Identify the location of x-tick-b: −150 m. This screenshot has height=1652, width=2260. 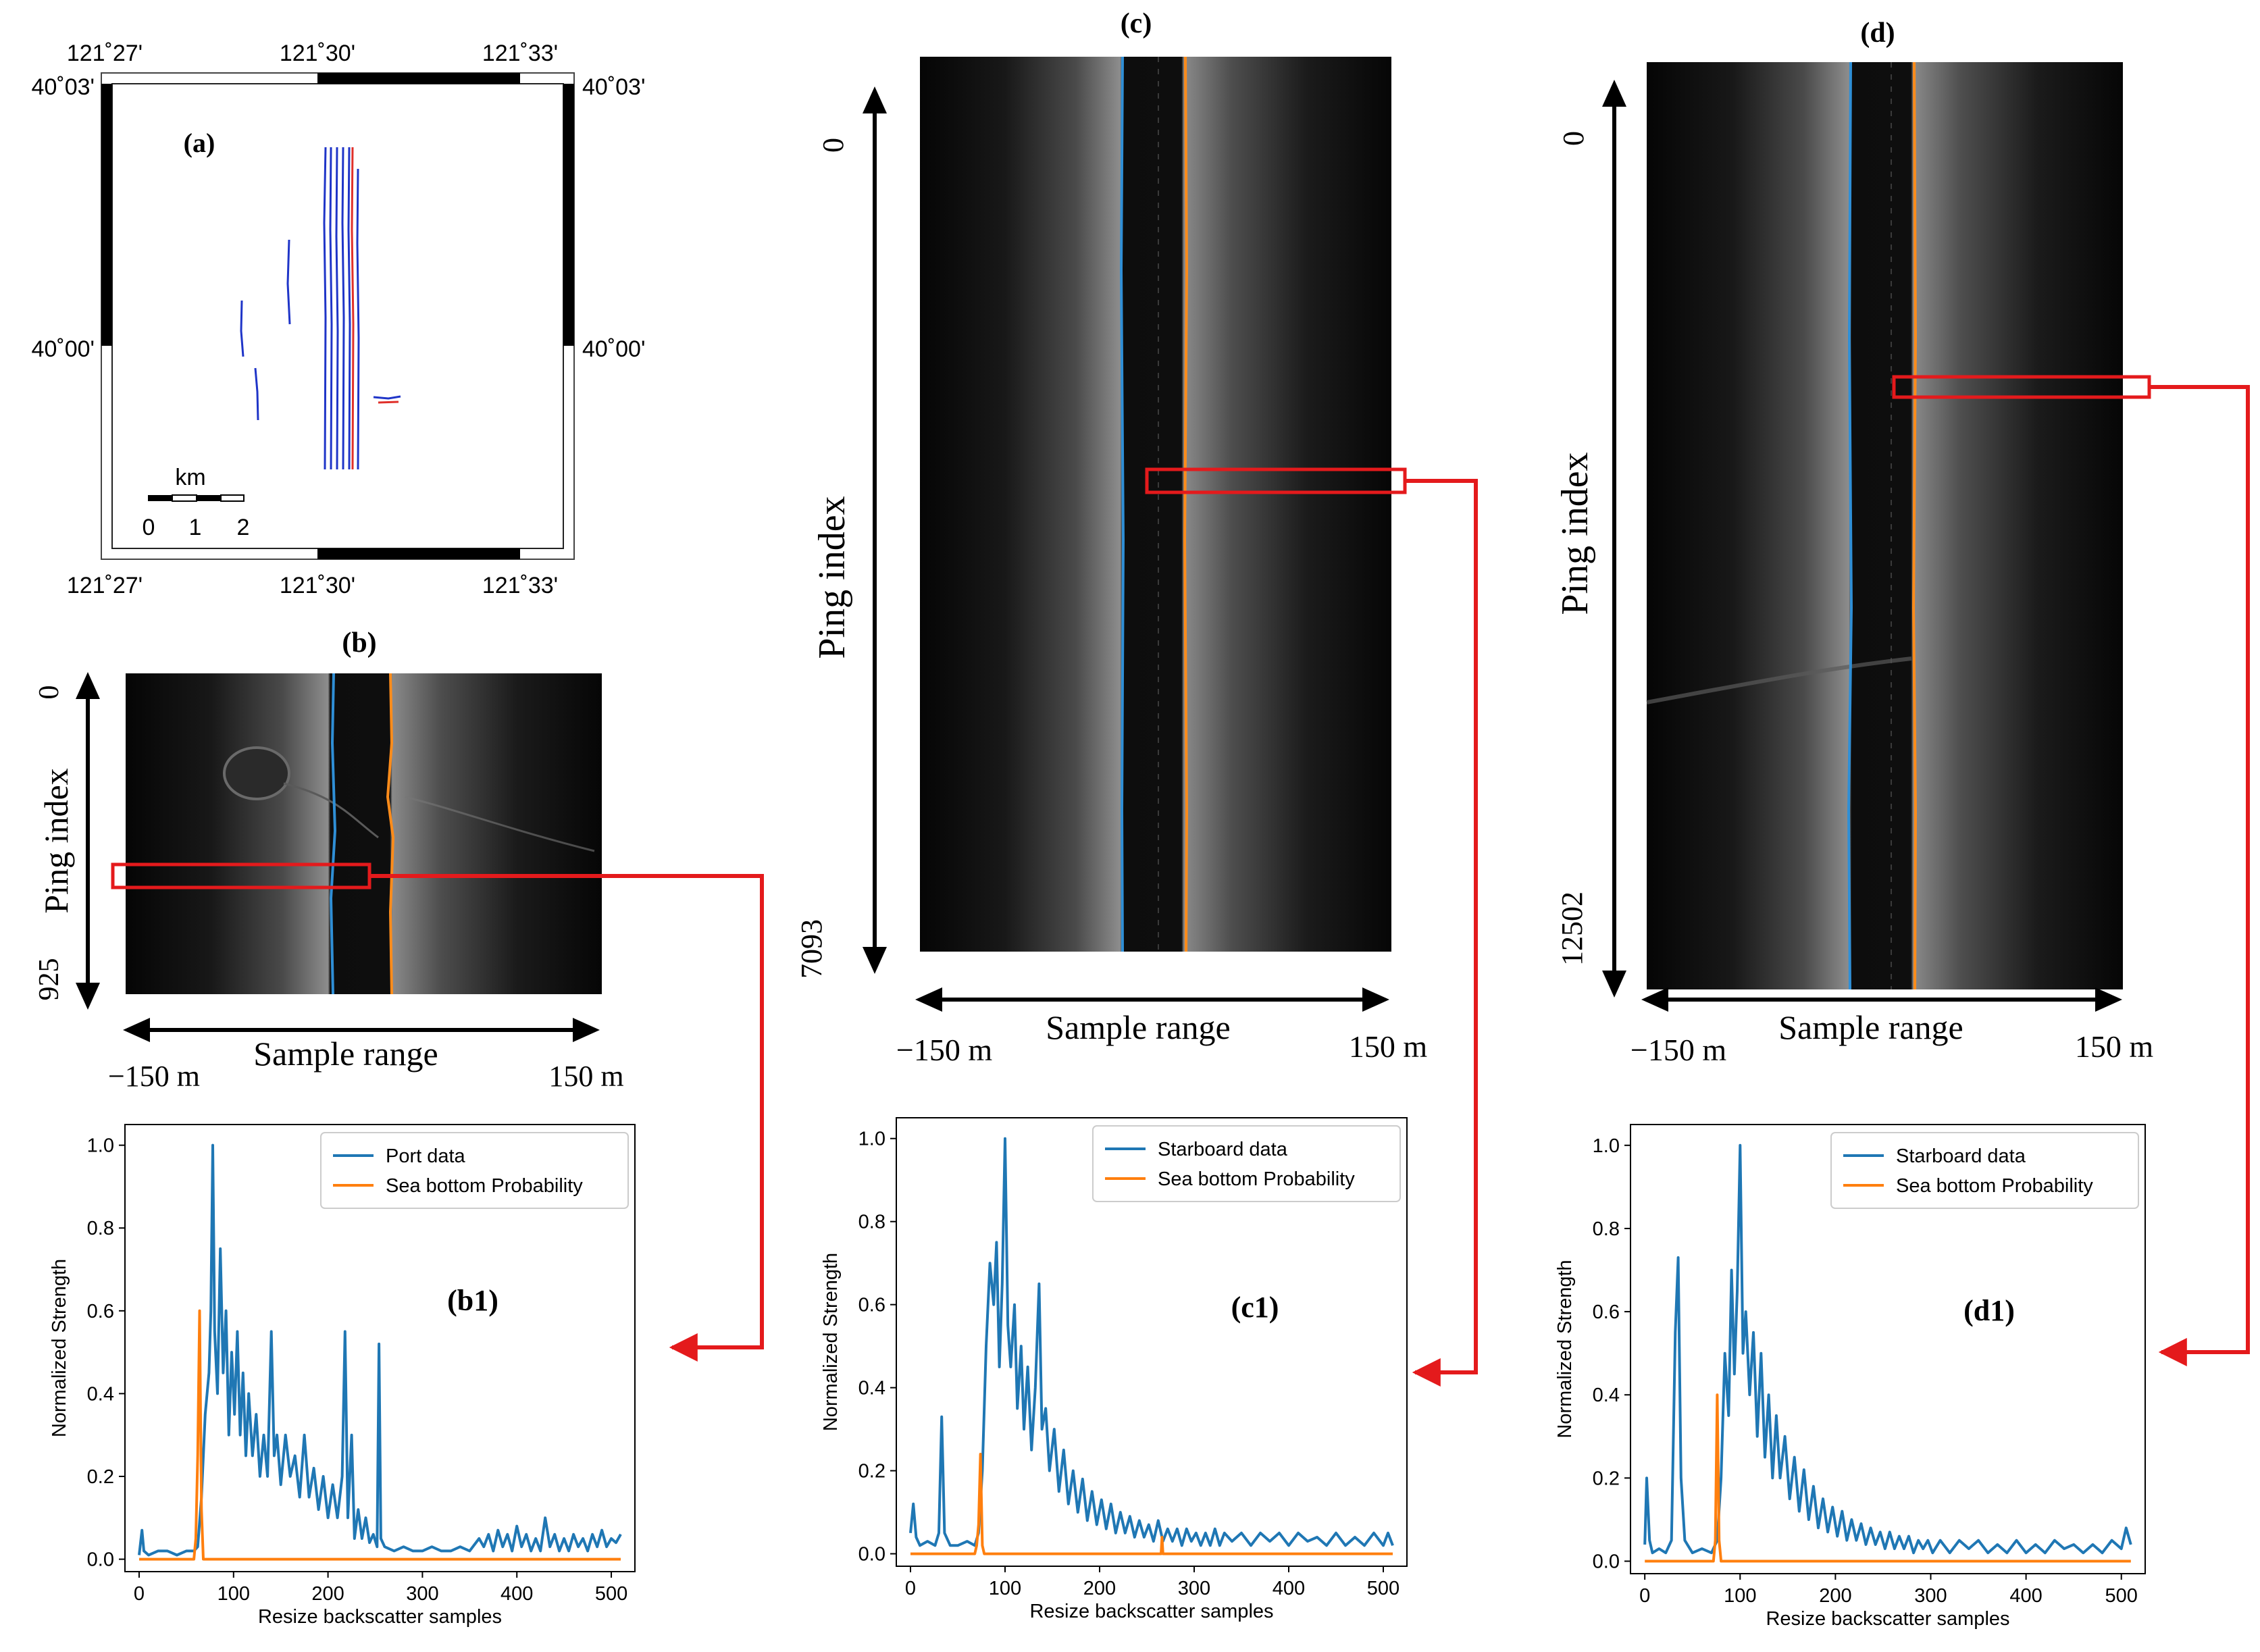
(154, 1076).